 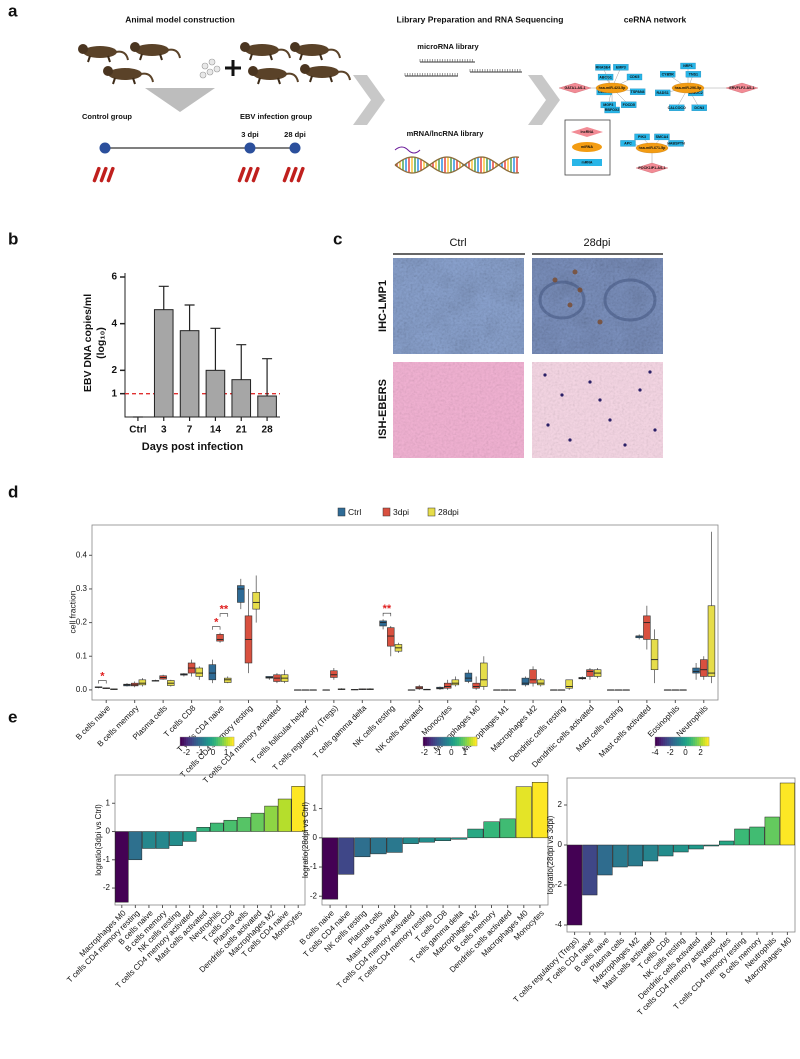 What do you see at coordinates (587, 162) in the screenshot?
I see `legend-mrna` at bounding box center [587, 162].